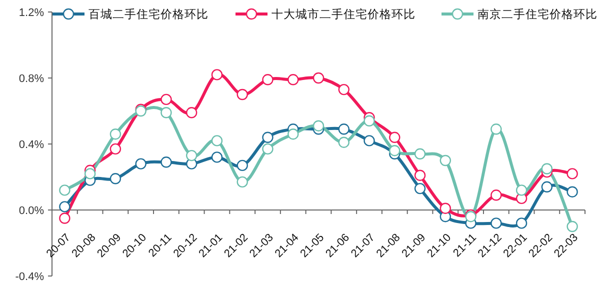 The image size is (600, 291). I want to click on legend-label: 百城二手住宅价格环比, so click(148, 14).